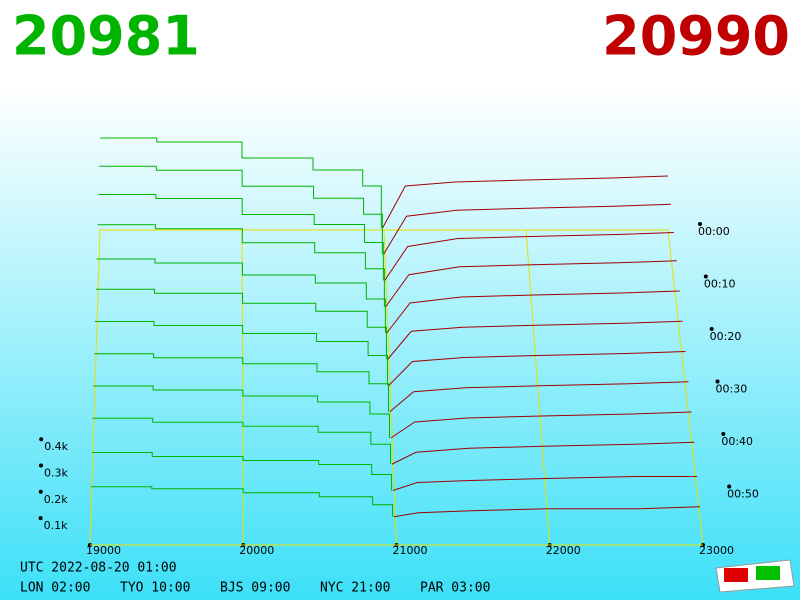 The height and width of the screenshot is (600, 800). What do you see at coordinates (56, 473) in the screenshot?
I see `z-tick-label: 0.3k` at bounding box center [56, 473].